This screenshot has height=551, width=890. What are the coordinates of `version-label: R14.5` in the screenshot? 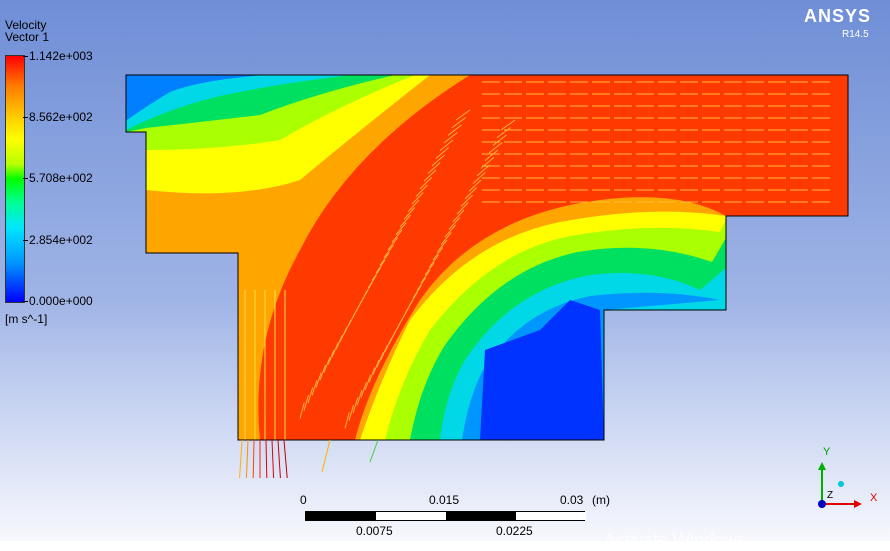 It's located at (855, 34).